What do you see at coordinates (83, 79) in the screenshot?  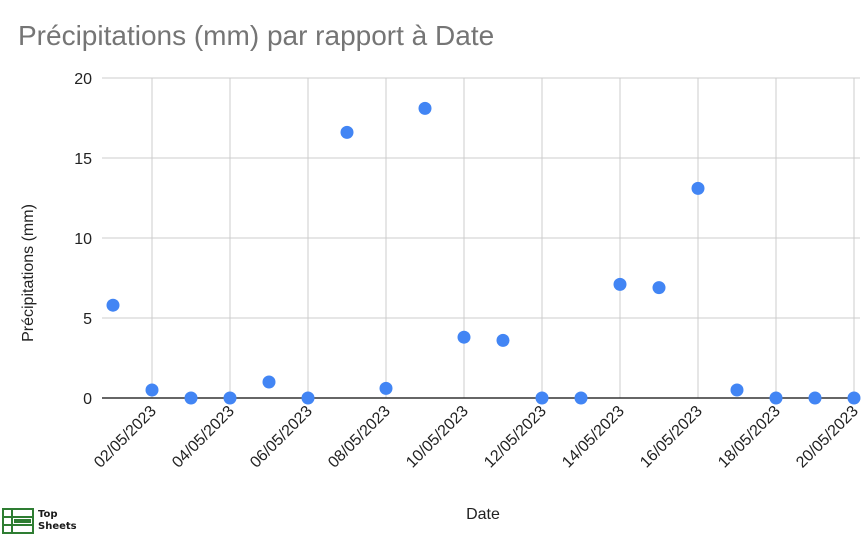 I see `y-tick-label: 20` at bounding box center [83, 79].